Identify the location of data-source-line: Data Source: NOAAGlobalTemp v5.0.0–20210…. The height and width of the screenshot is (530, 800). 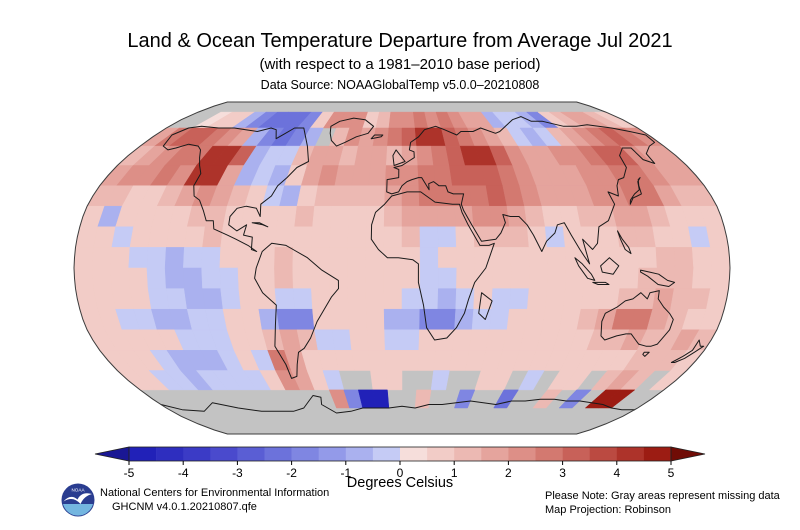
(400, 85).